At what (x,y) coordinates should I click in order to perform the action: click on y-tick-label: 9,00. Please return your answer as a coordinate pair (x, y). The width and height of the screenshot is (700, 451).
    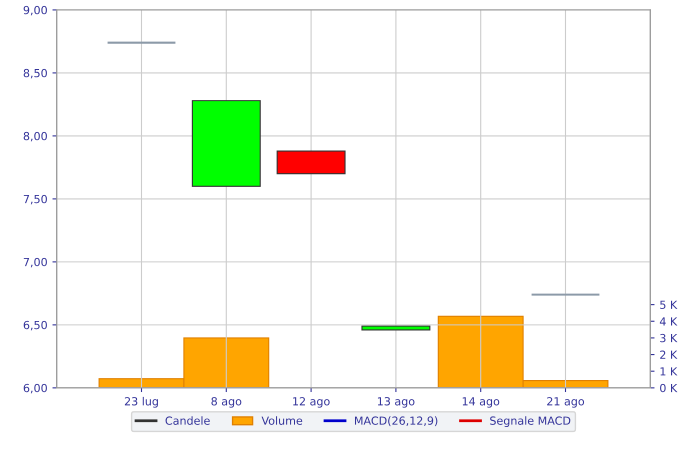
    Looking at the image, I should click on (35, 11).